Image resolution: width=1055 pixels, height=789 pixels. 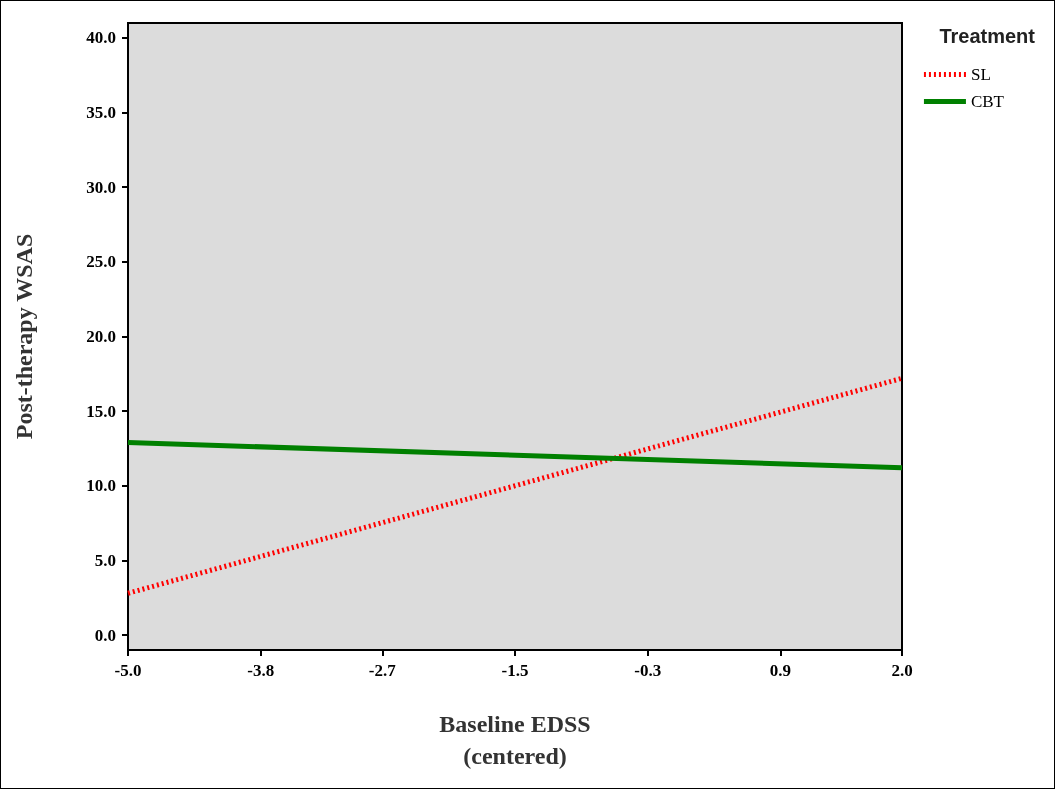 I want to click on x-tick-label: -2.7, so click(x=382, y=670).